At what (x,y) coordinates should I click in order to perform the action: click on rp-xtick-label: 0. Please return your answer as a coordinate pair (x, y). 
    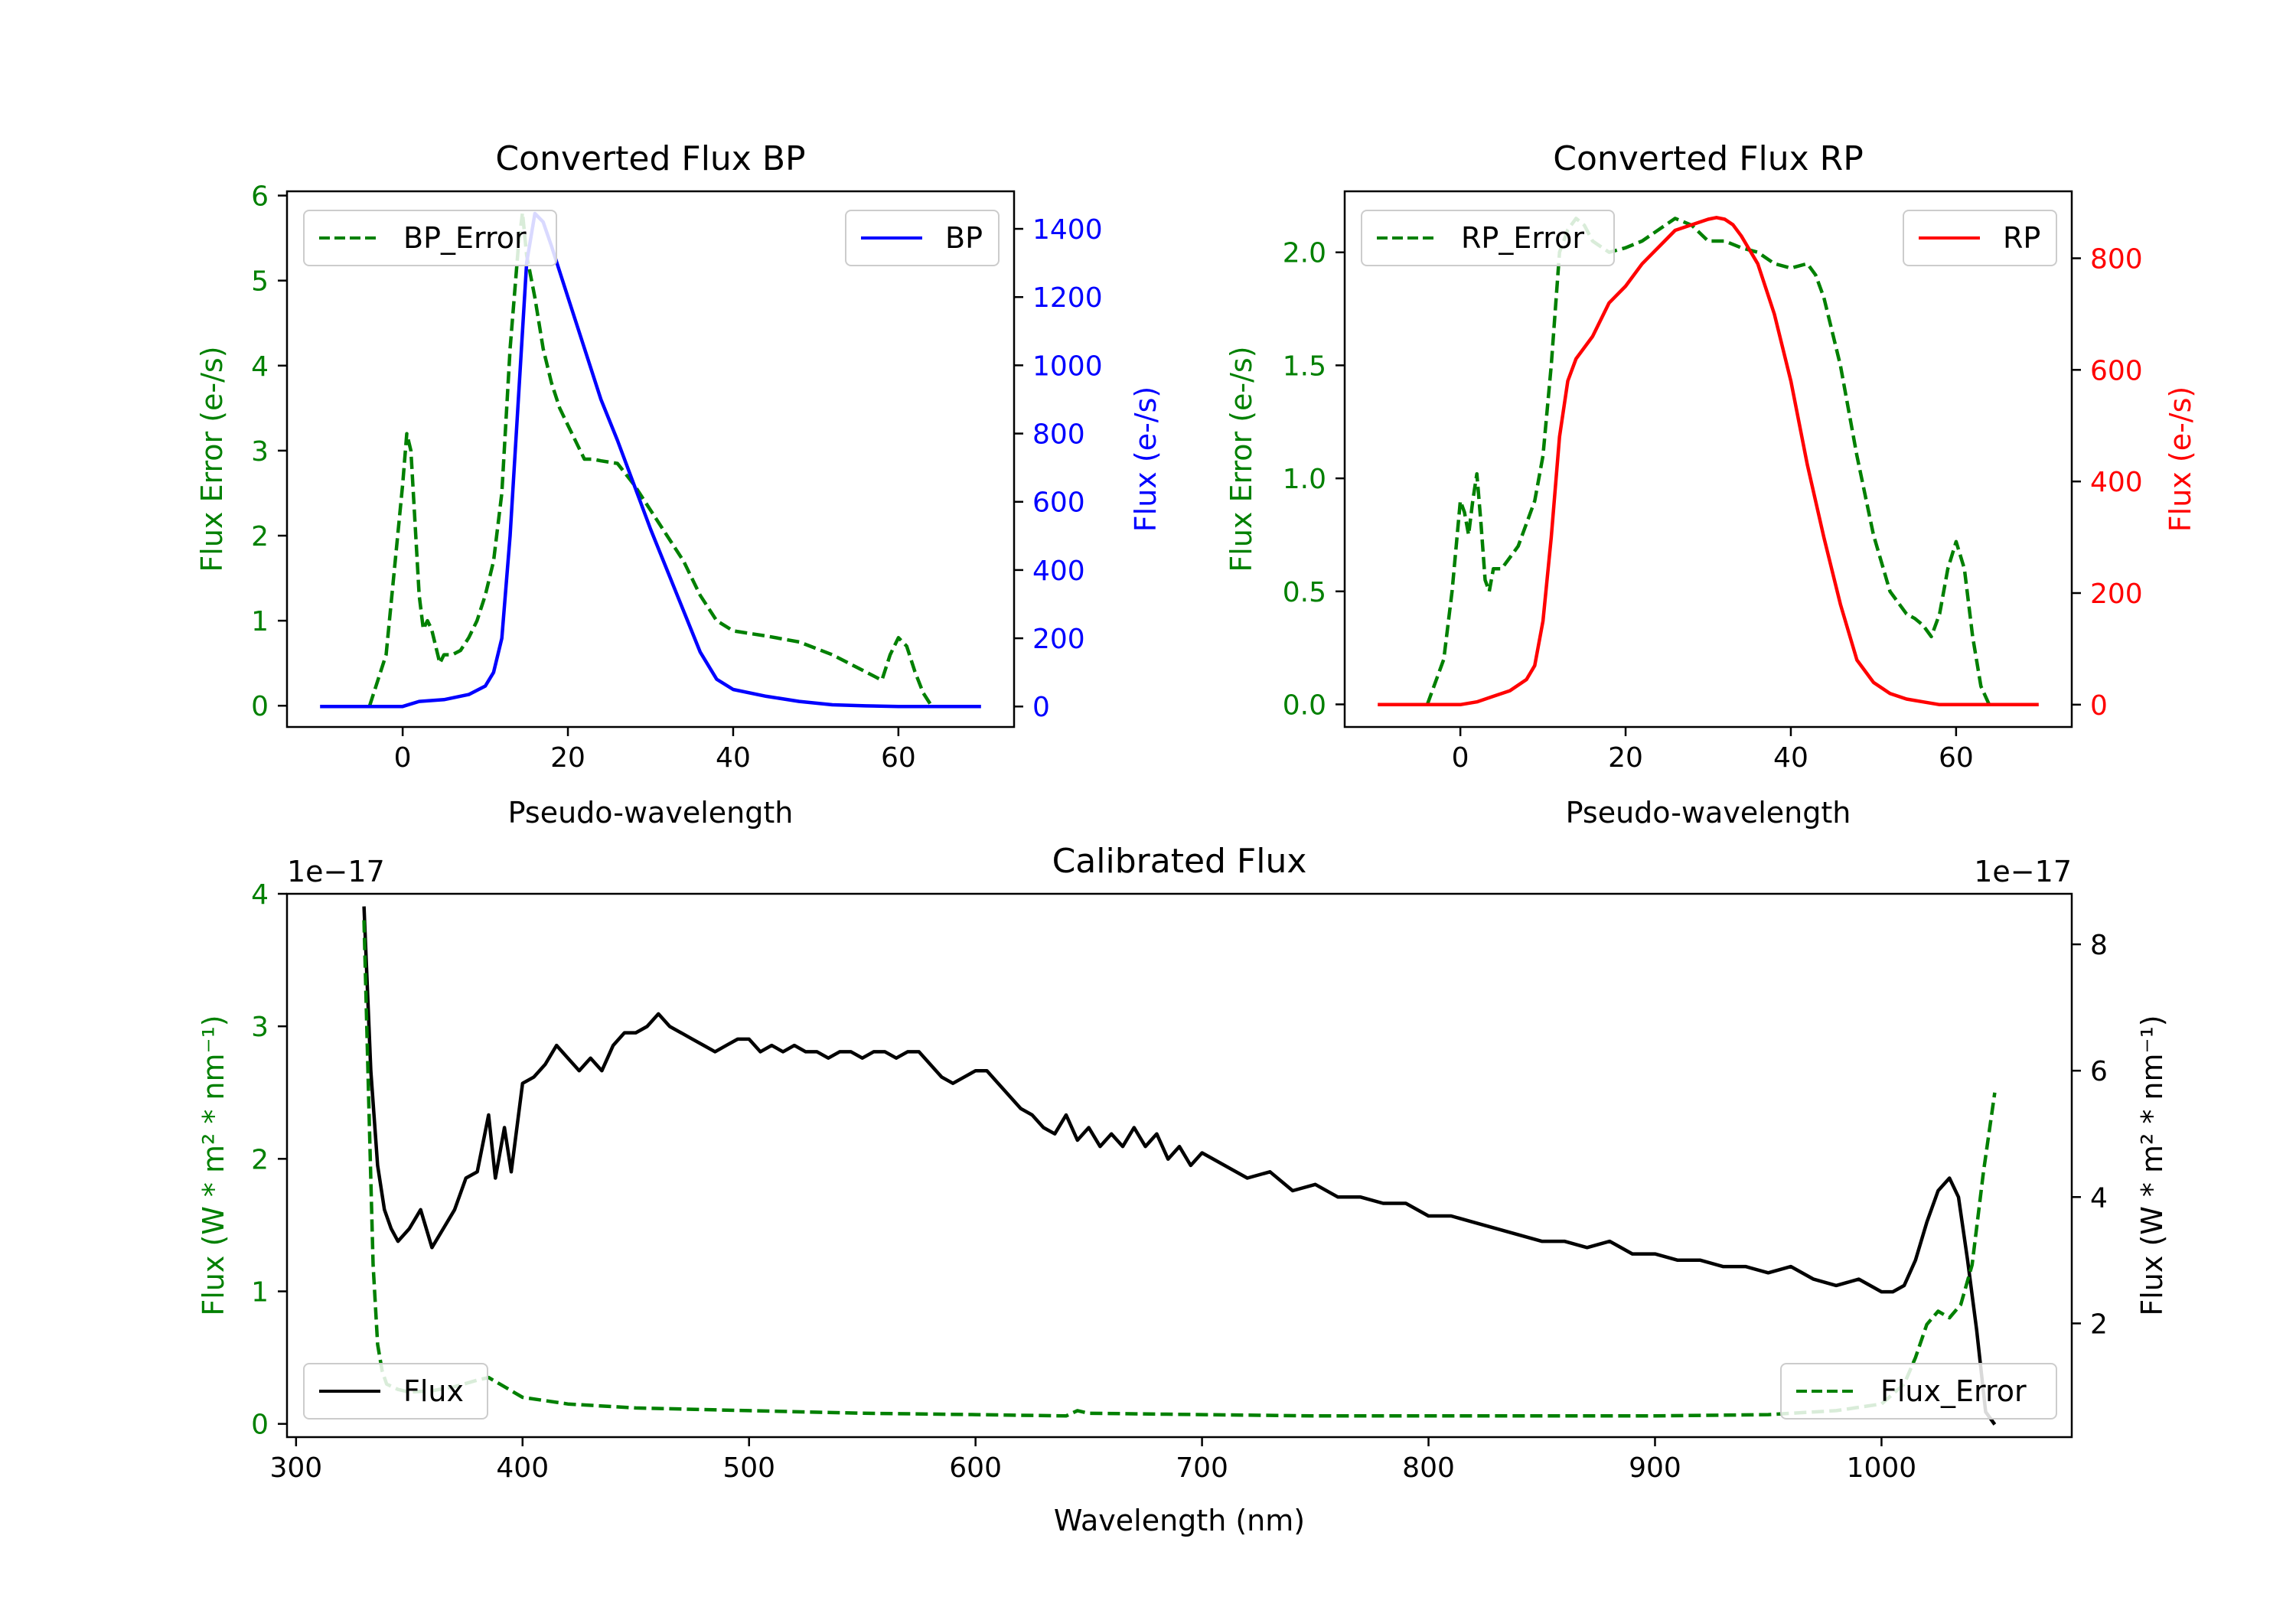
    Looking at the image, I should click on (1460, 758).